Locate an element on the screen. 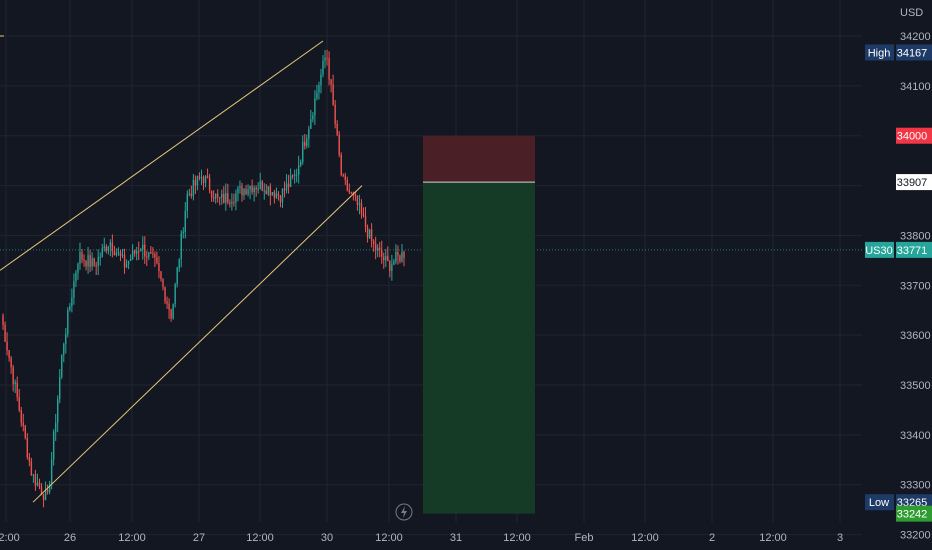 The image size is (932, 550). take-profit-zone is located at coordinates (479, 348).